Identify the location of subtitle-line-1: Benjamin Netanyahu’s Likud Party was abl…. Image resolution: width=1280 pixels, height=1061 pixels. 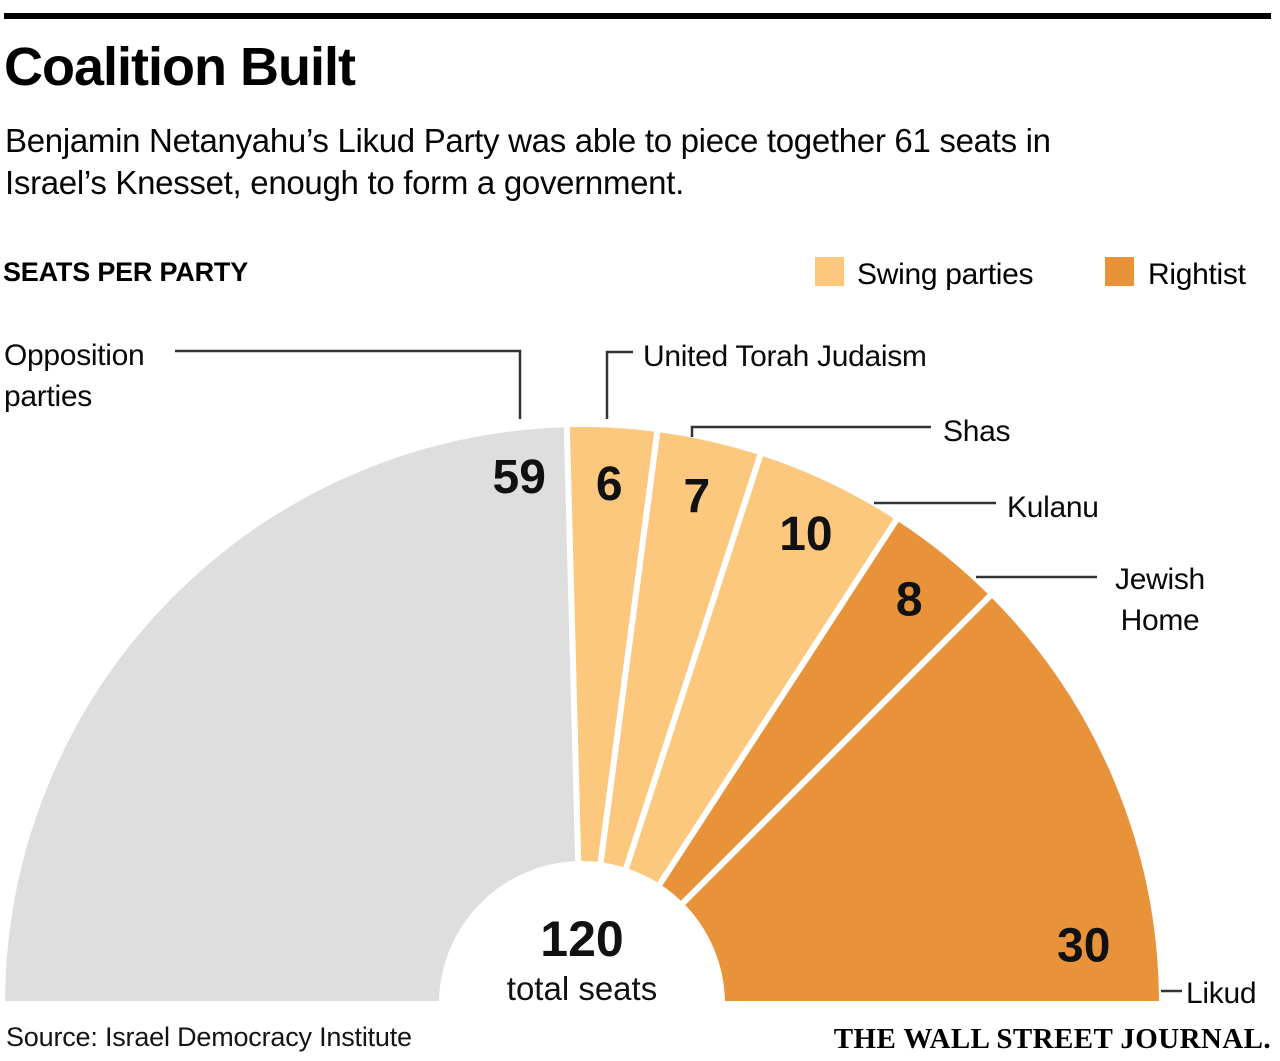
(528, 140).